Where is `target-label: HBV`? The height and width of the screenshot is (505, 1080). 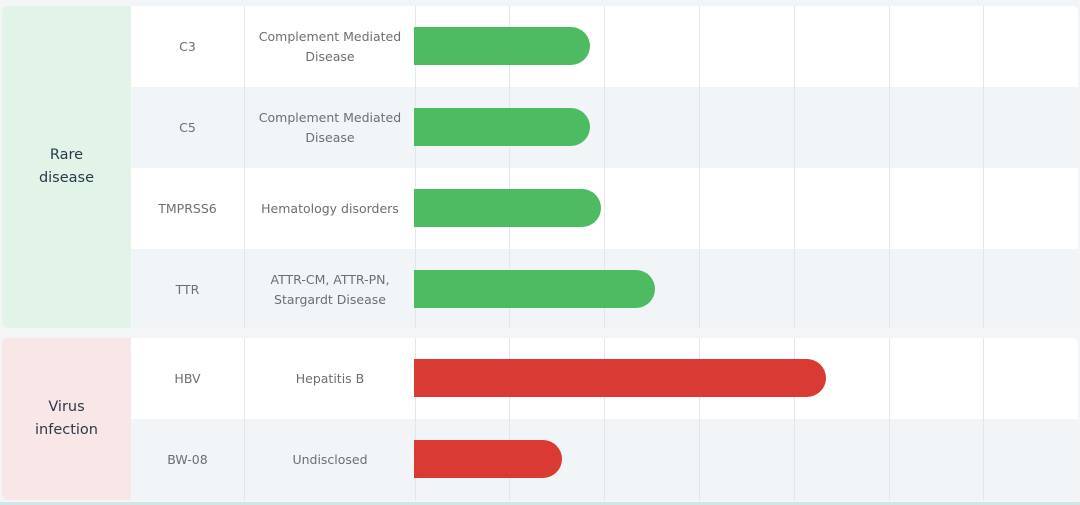 target-label: HBV is located at coordinates (188, 378).